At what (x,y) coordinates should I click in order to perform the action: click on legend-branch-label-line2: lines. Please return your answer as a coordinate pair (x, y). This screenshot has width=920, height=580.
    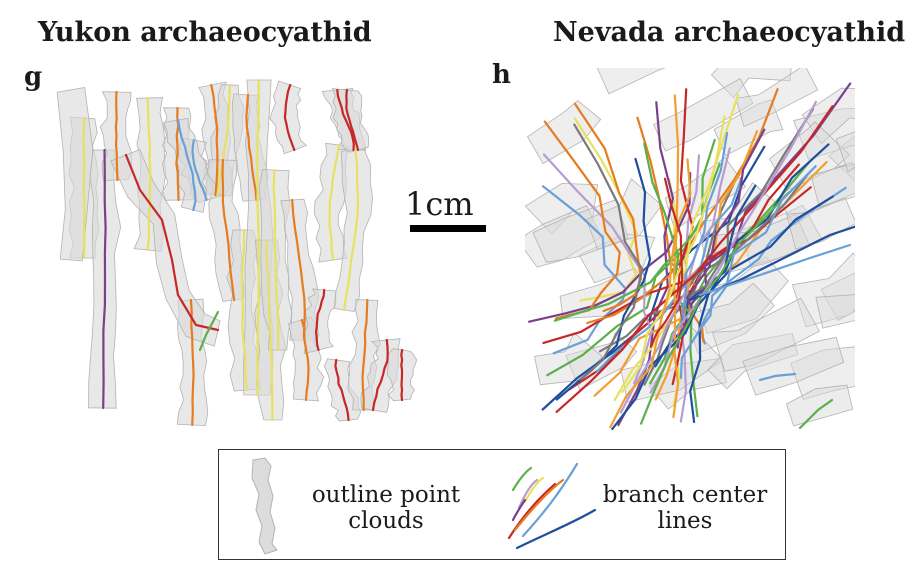
    Looking at the image, I should click on (685, 521).